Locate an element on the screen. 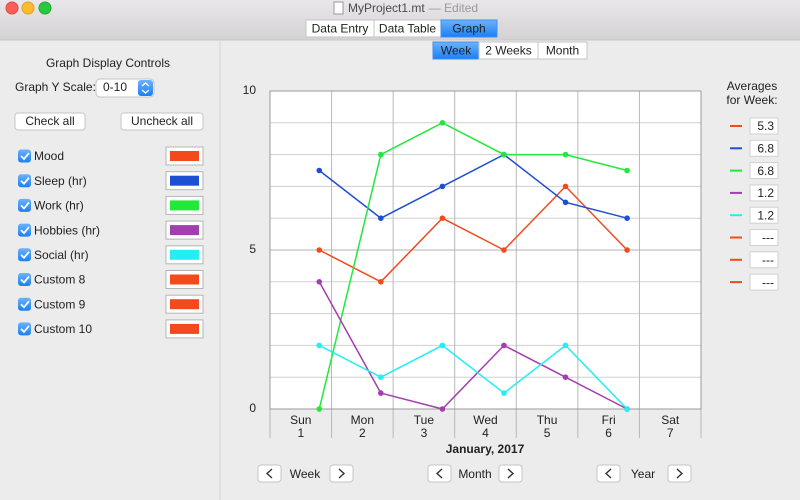 This screenshot has height=500, width=800. popup-arrows is located at coordinates (145, 88).